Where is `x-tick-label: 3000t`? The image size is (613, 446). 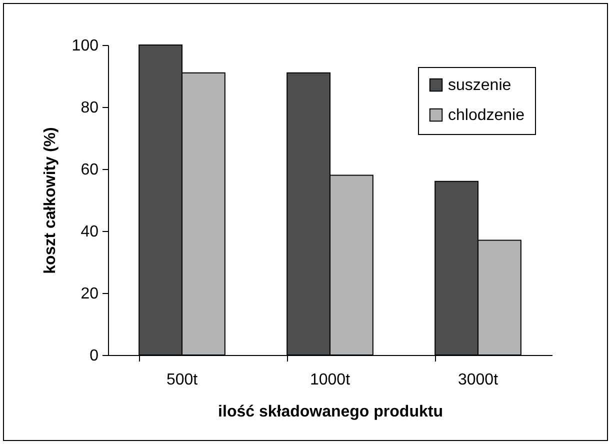
x-tick-label: 3000t is located at coordinates (478, 380).